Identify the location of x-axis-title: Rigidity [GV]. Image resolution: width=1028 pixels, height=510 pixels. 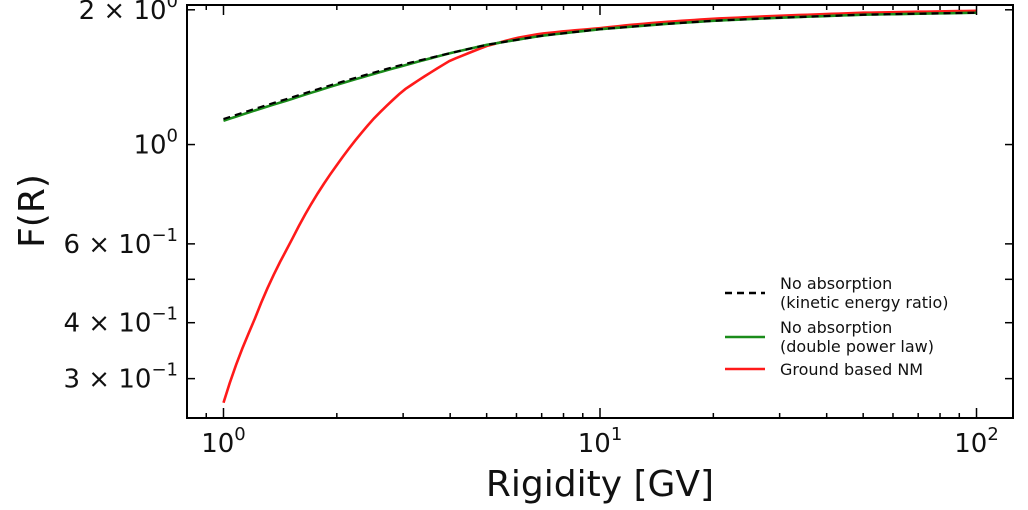
(600, 484).